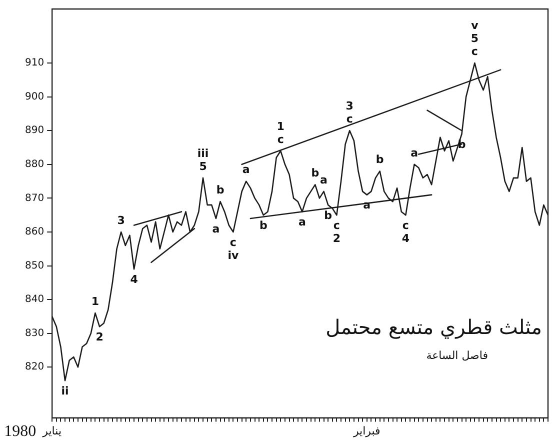 This screenshot has width=552, height=445. Describe the element at coordinates (475, 25) in the screenshot. I see `annotation: v` at that location.